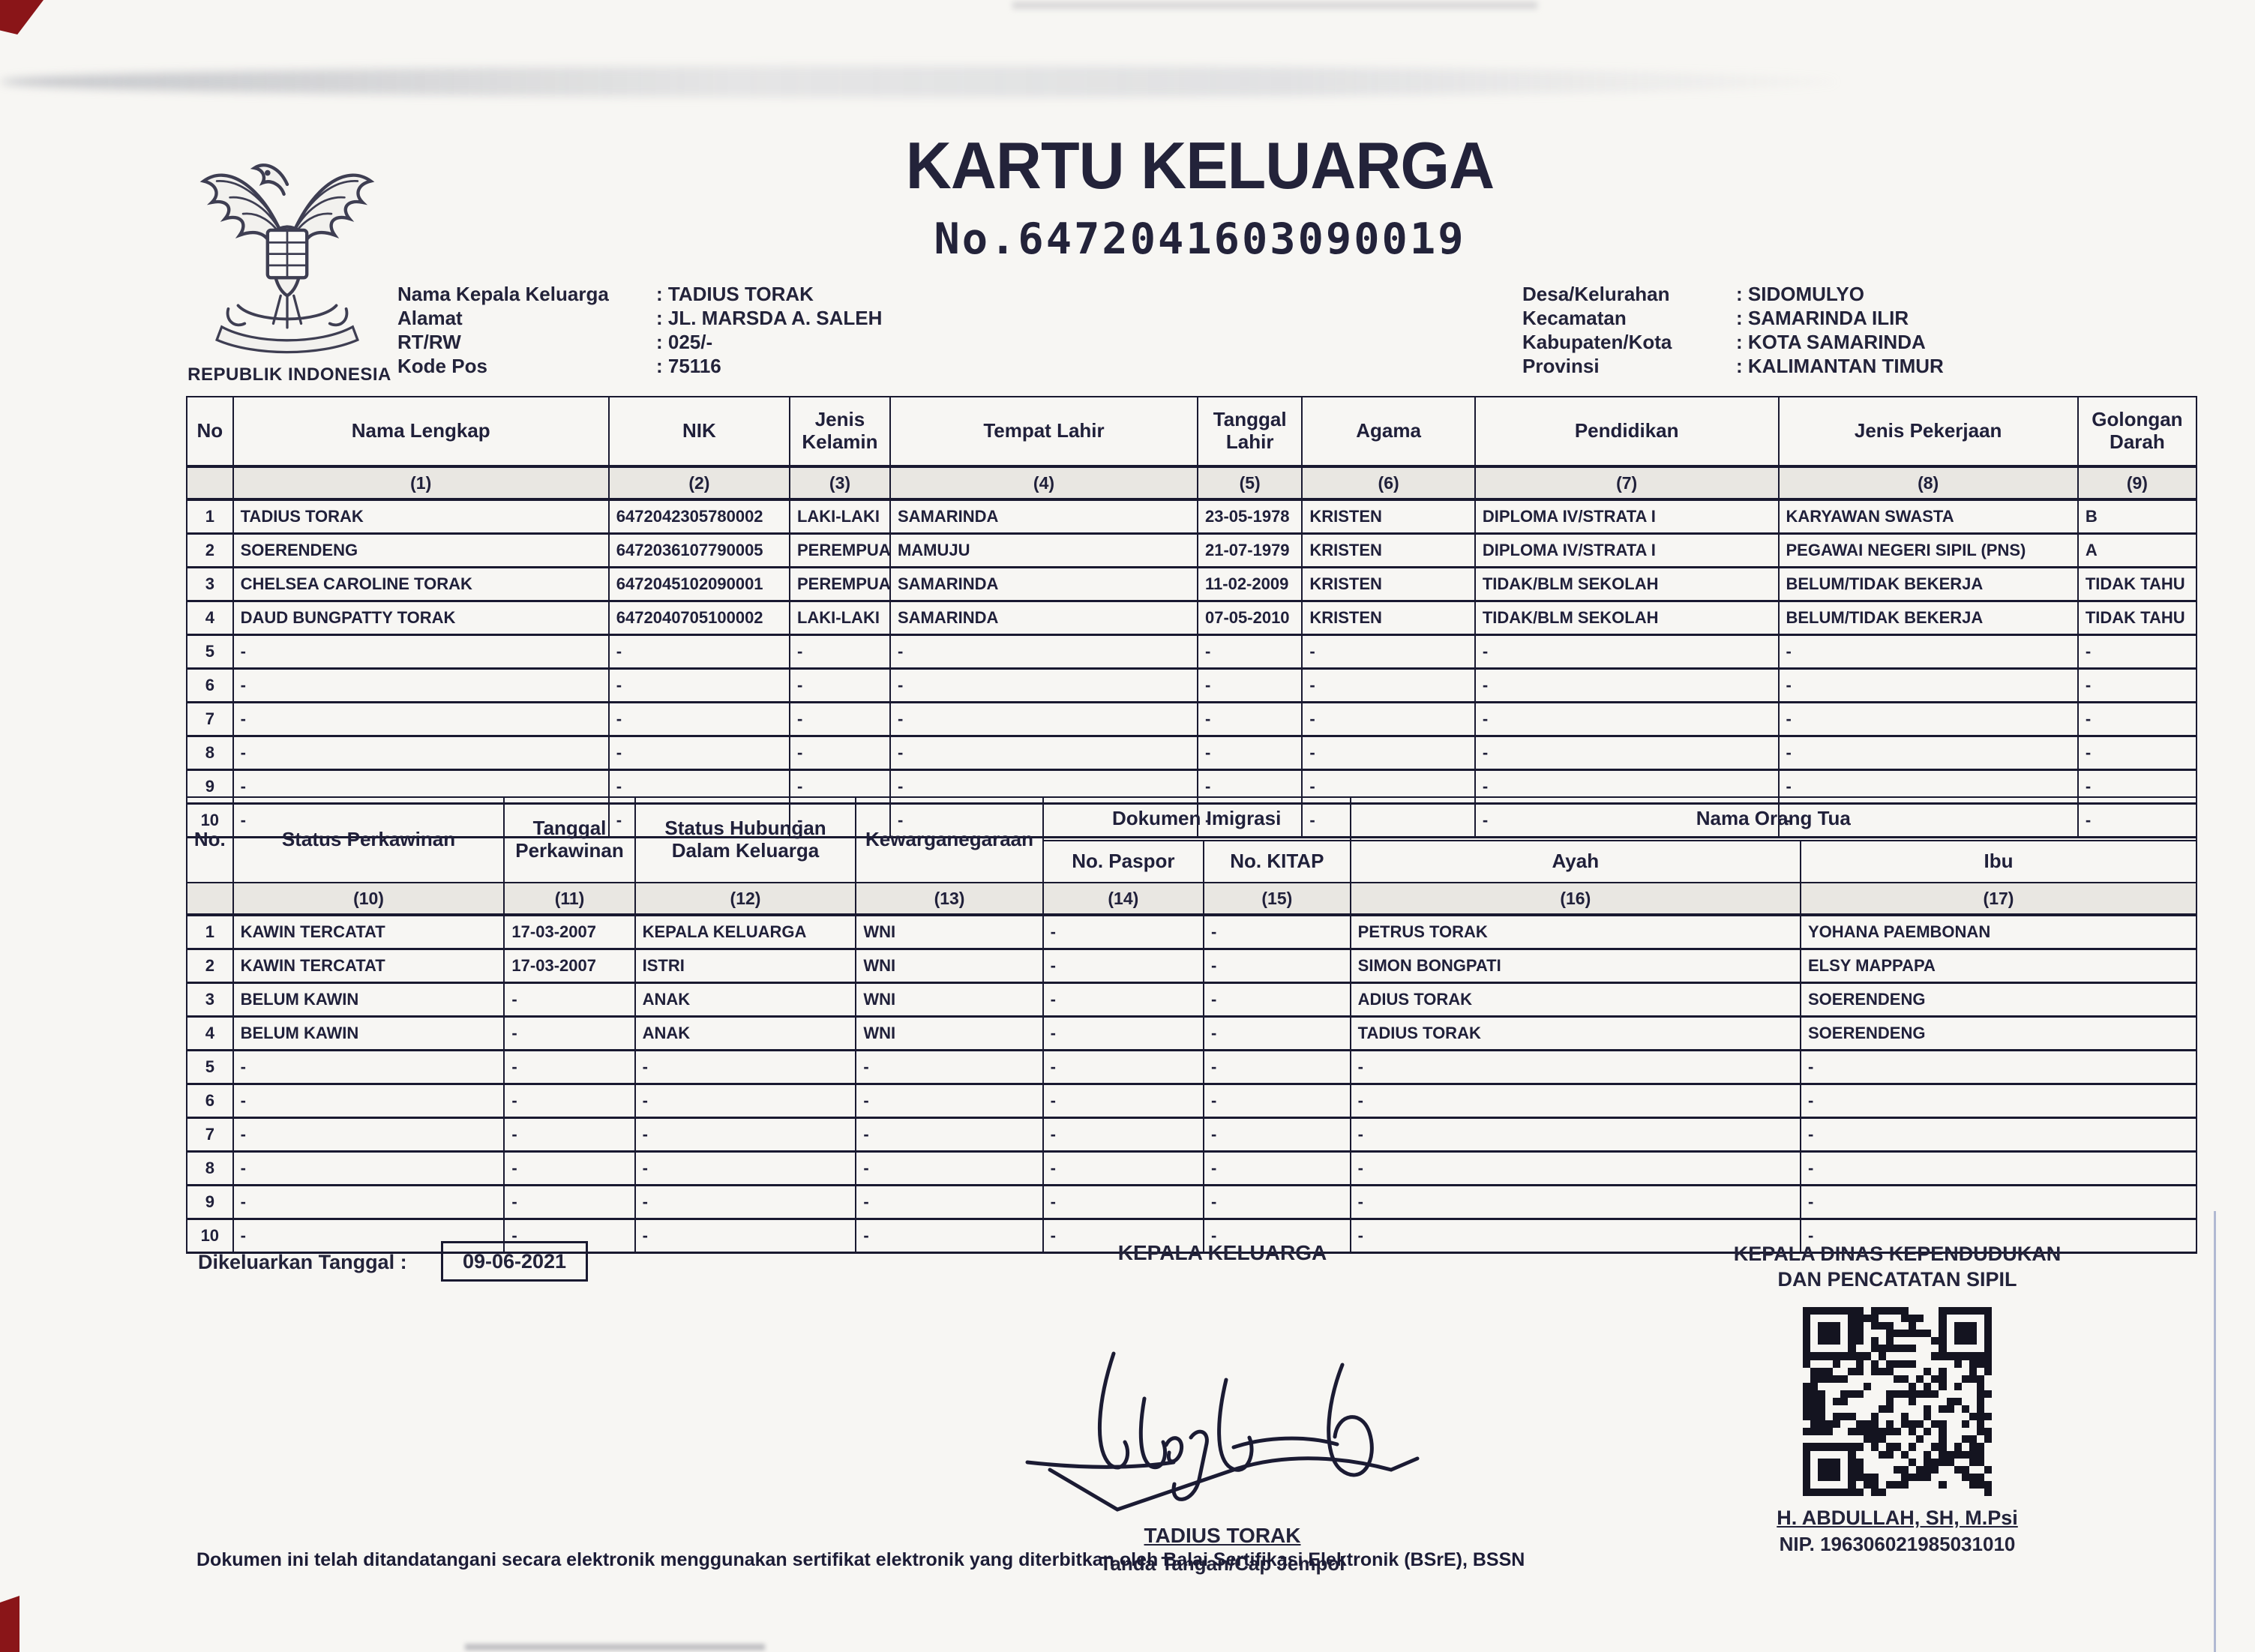 This screenshot has height=1652, width=2255. I want to click on cell: A, so click(2138, 550).